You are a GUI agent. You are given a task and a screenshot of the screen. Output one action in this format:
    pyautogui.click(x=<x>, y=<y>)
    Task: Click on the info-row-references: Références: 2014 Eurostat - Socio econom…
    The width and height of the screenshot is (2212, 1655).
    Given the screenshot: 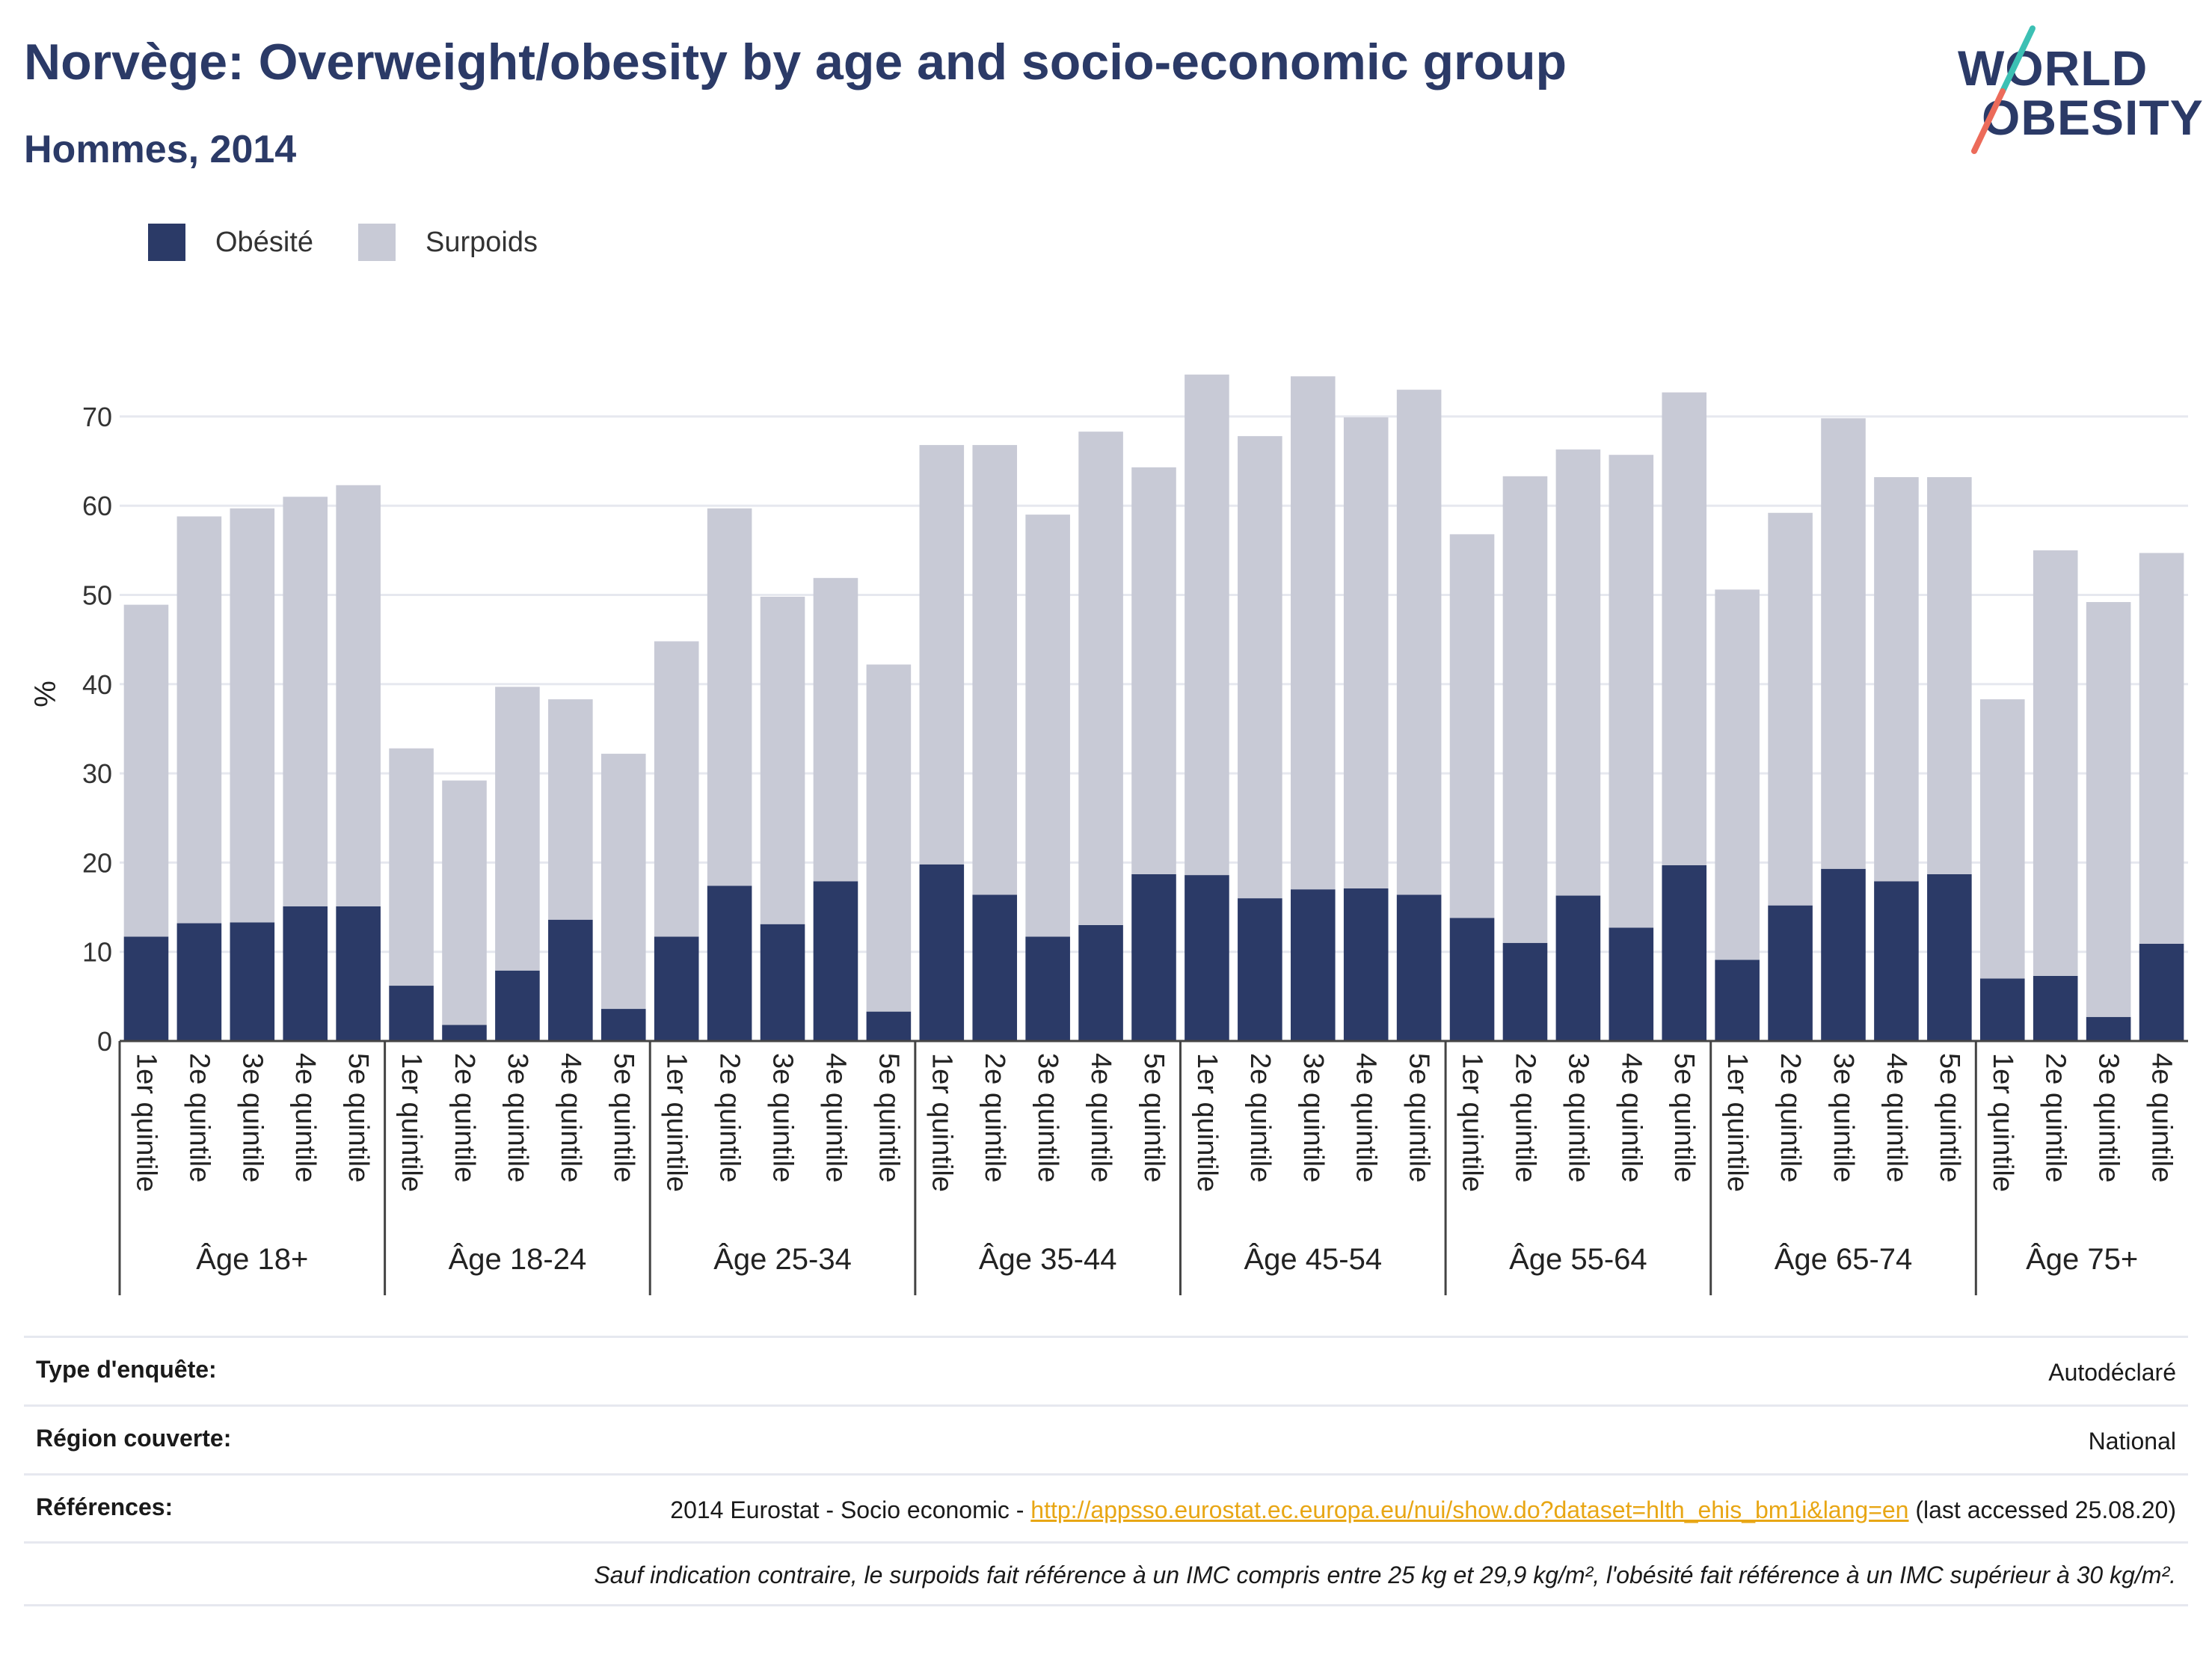 What is the action you would take?
    pyautogui.click(x=1106, y=1507)
    